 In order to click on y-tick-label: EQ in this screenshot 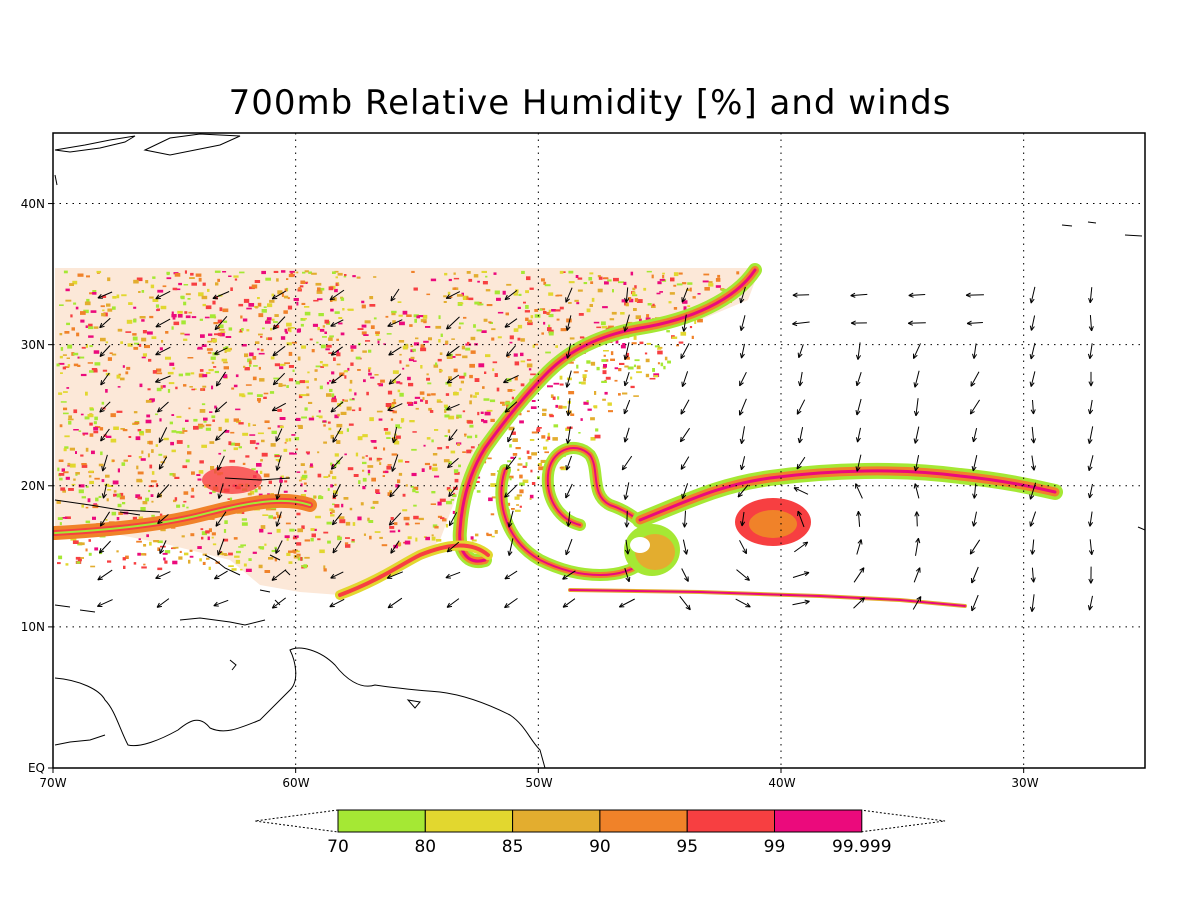, I will do `click(36, 768)`.